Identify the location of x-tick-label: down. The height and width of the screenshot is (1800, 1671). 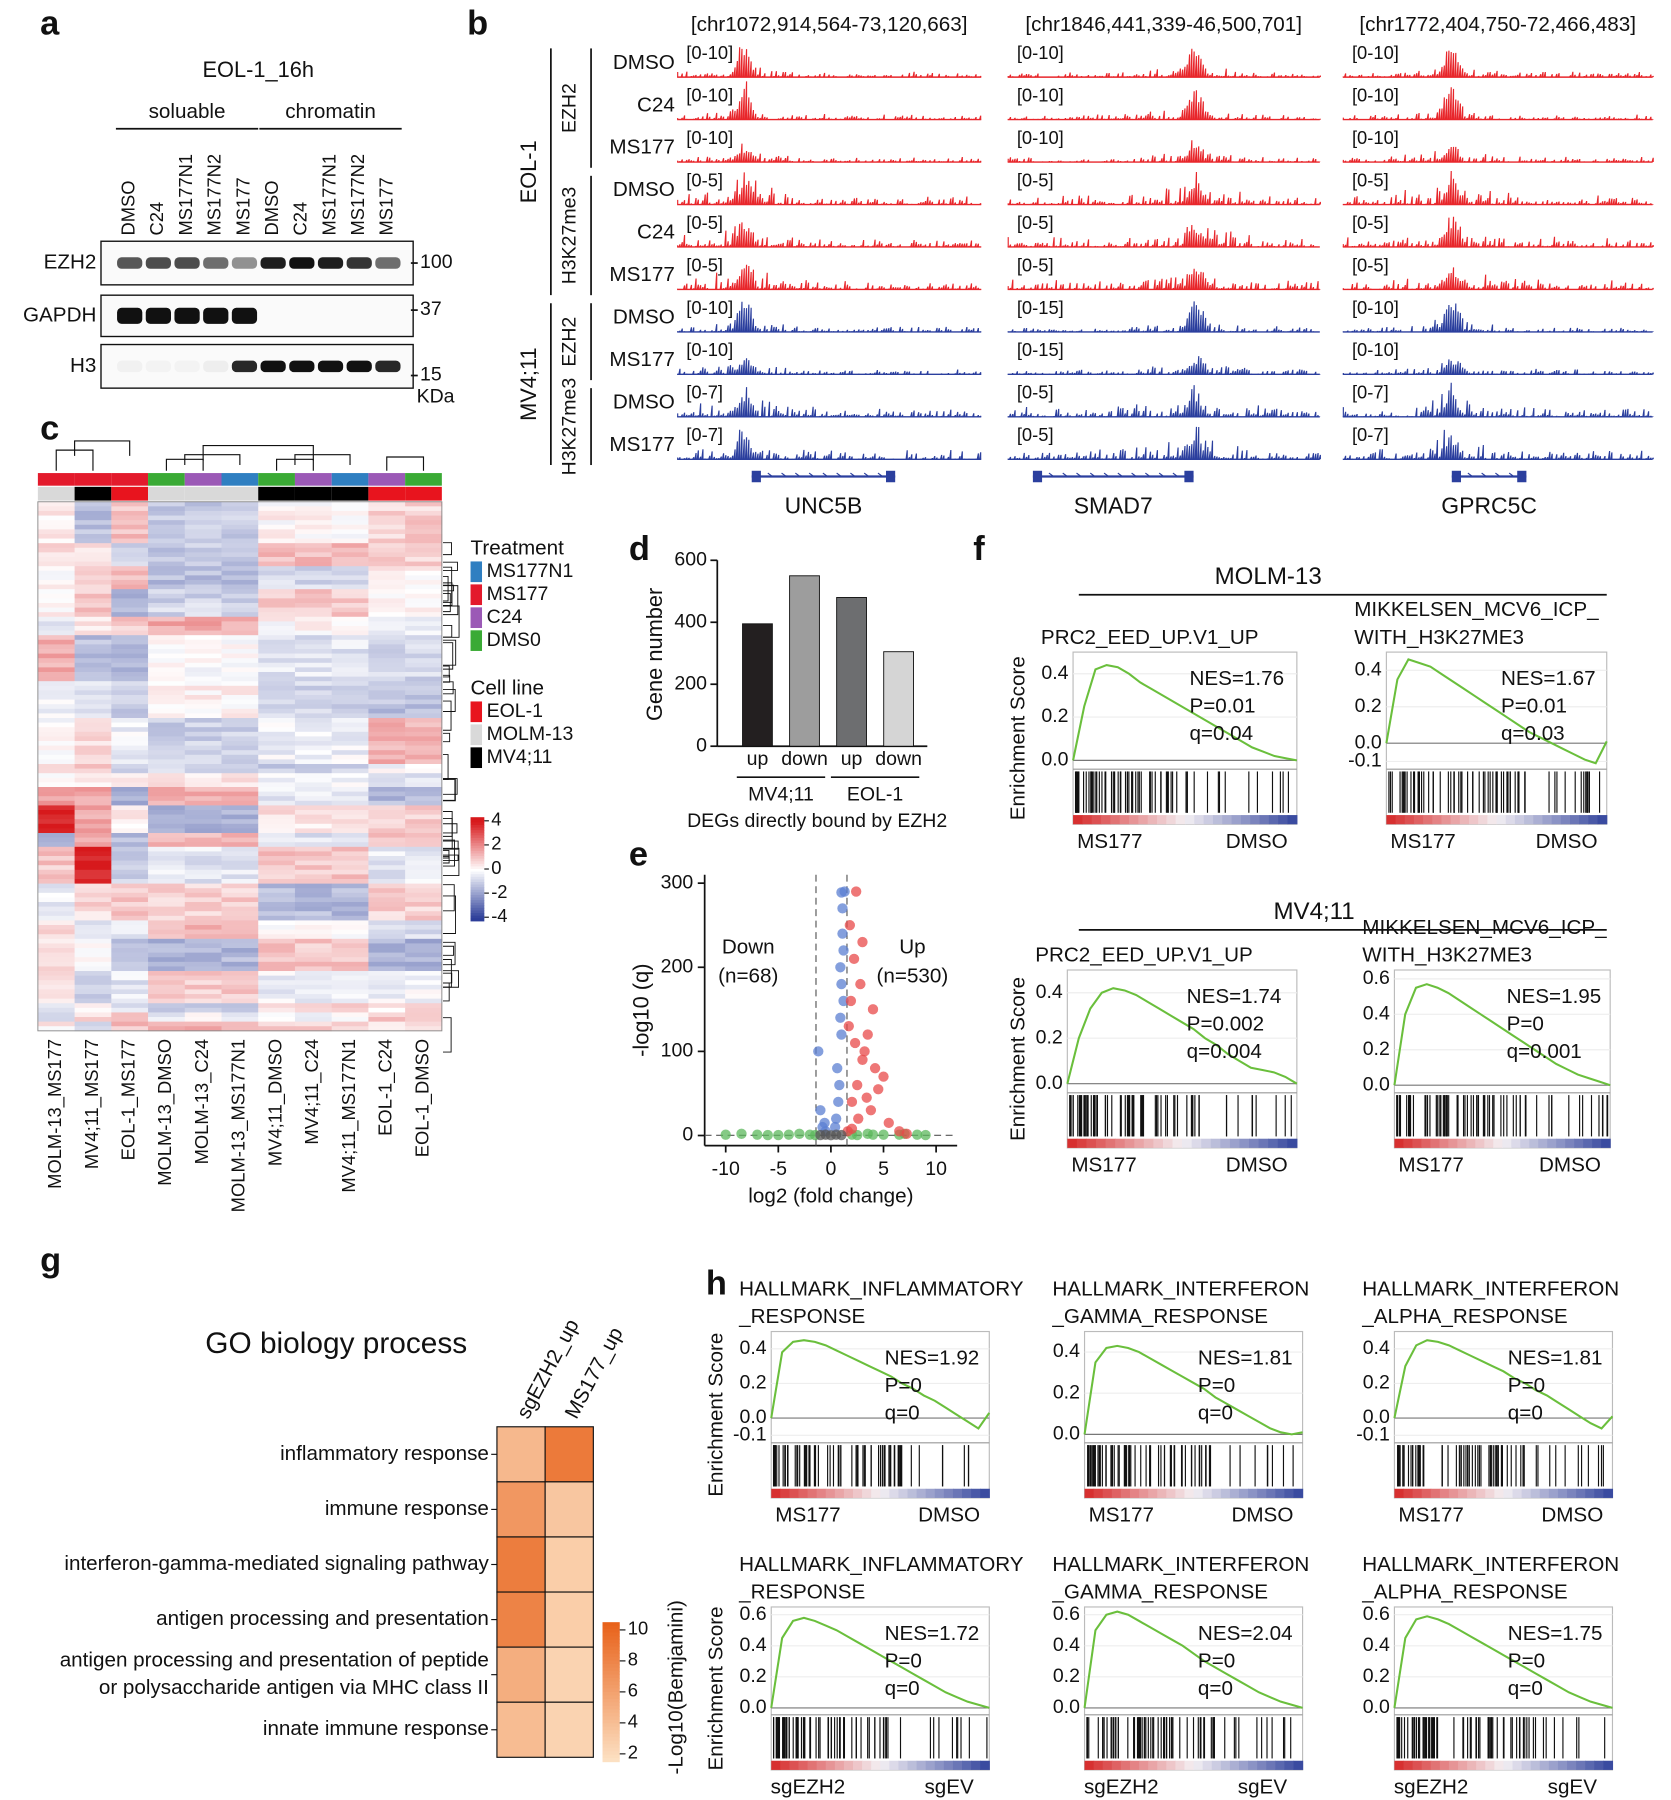
(898, 759).